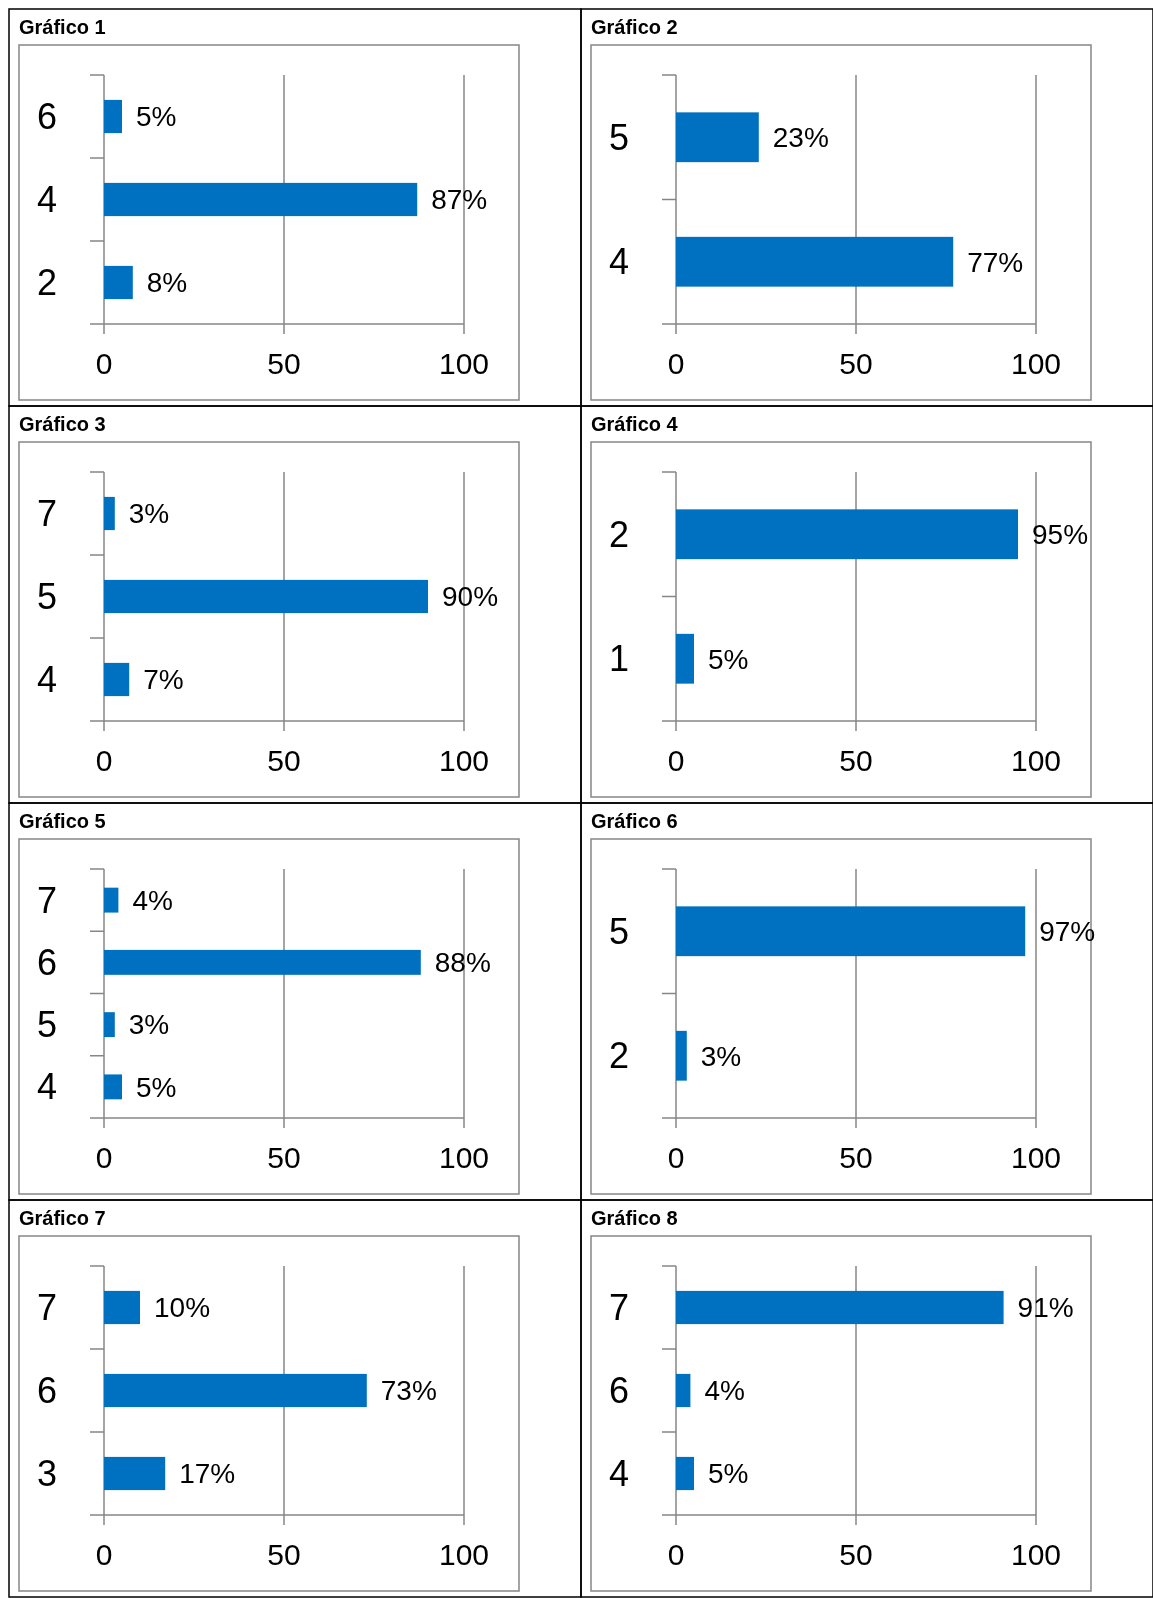 Image resolution: width=1153 pixels, height=1598 pixels. Describe the element at coordinates (163, 680) in the screenshot. I see `data-label: 7%` at that location.